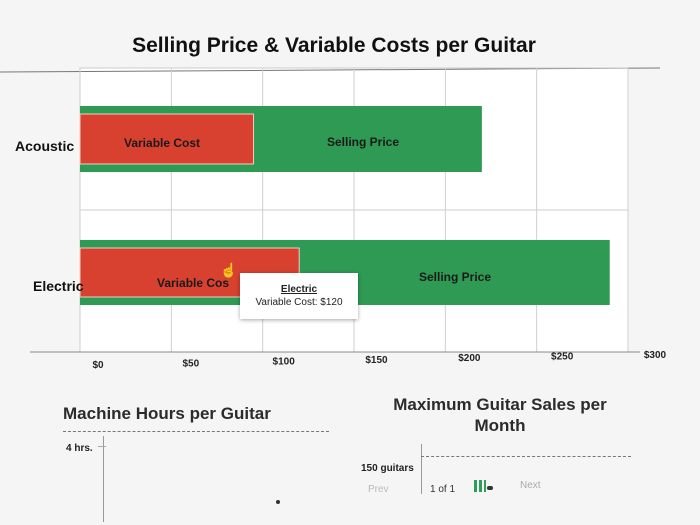 The image size is (700, 525). Describe the element at coordinates (363, 142) in the screenshot. I see `acoustic-selling-price-label: Selling Price` at that location.